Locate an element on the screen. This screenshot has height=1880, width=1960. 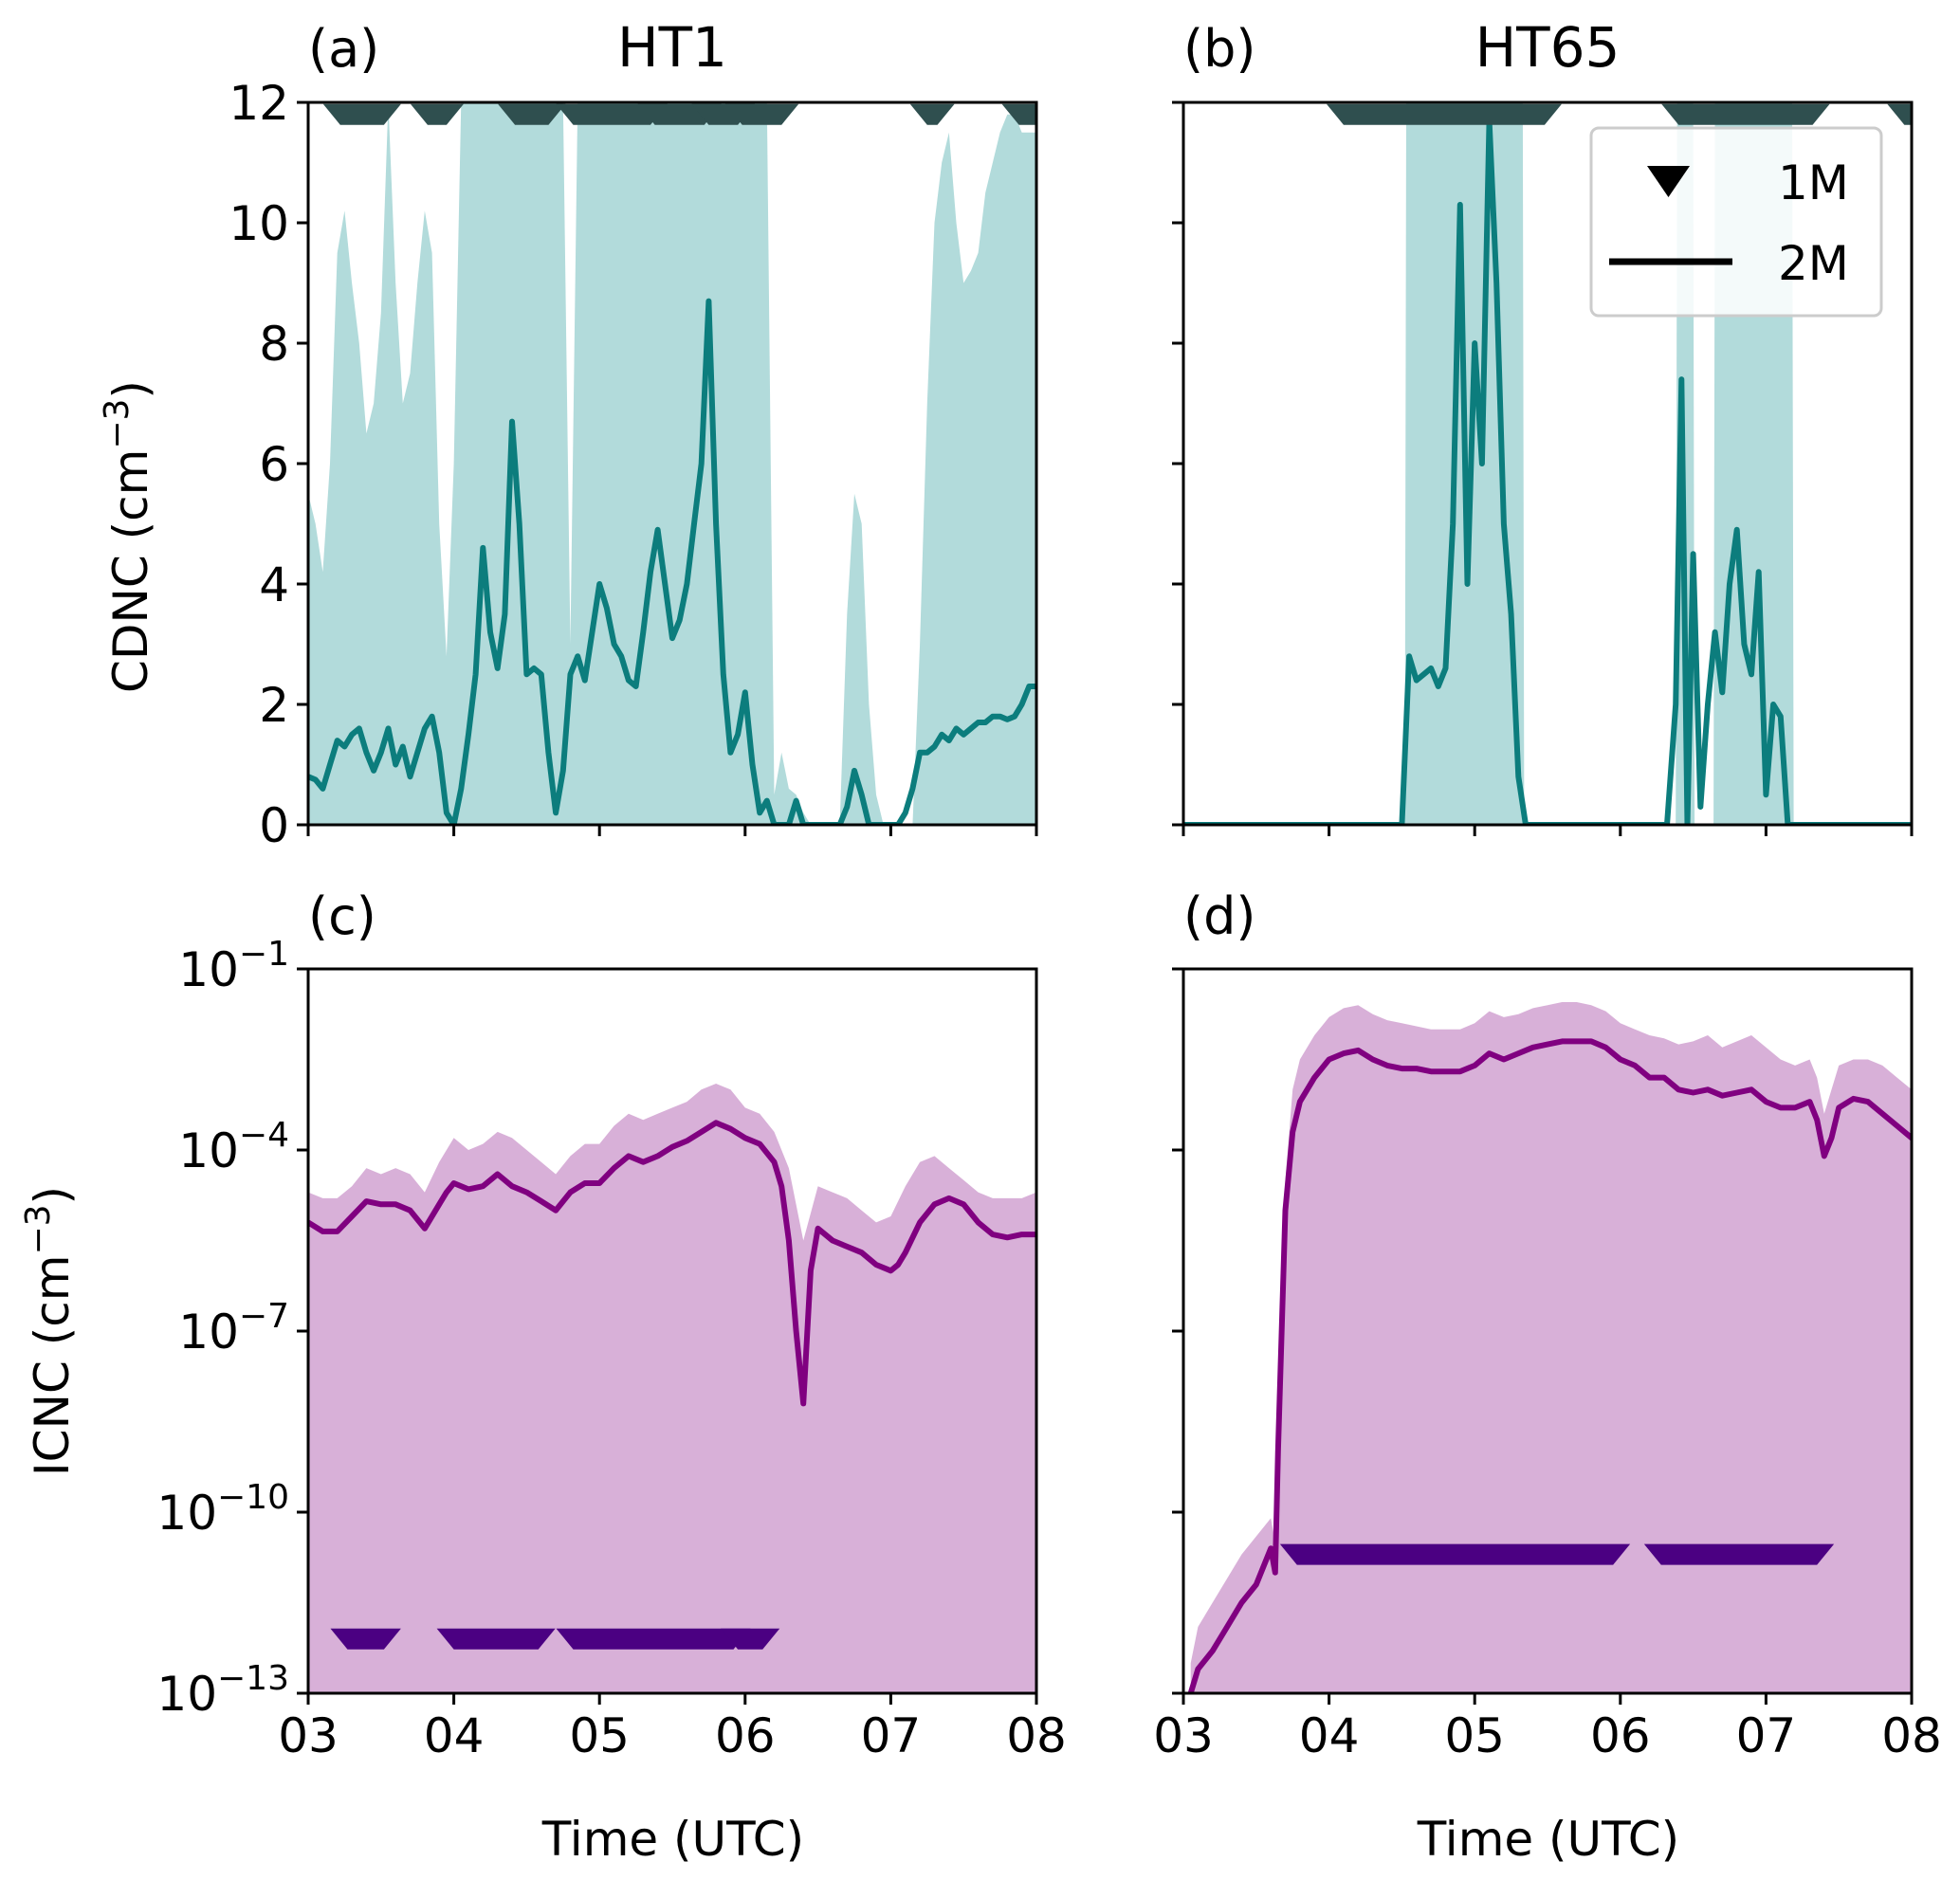
legend-marker-1m is located at coordinates (1668, 182).